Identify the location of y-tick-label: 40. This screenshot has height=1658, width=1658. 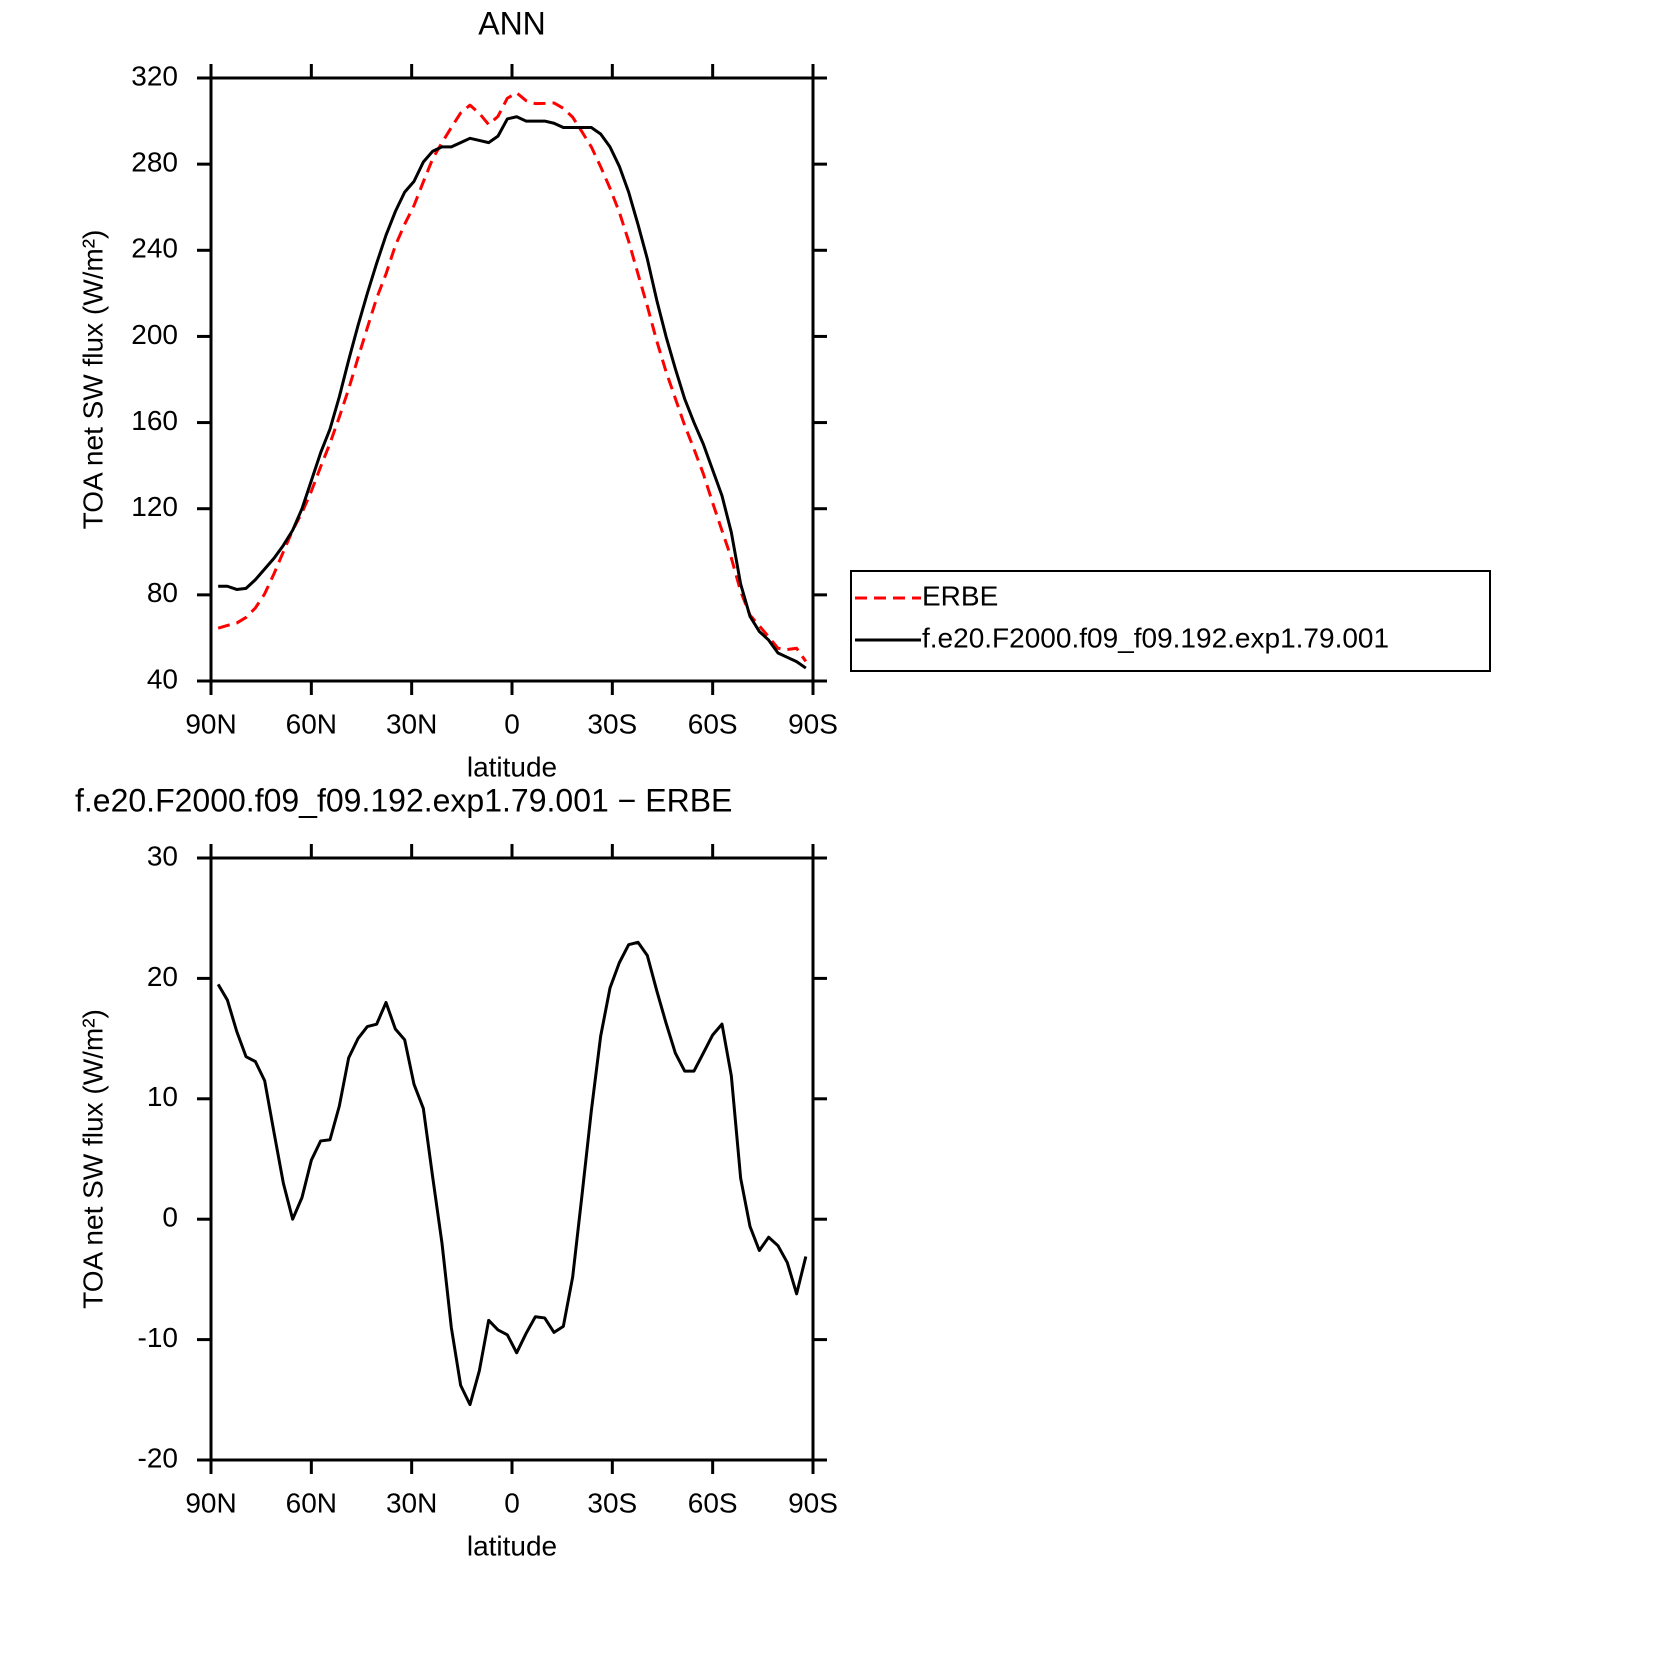
(162, 678).